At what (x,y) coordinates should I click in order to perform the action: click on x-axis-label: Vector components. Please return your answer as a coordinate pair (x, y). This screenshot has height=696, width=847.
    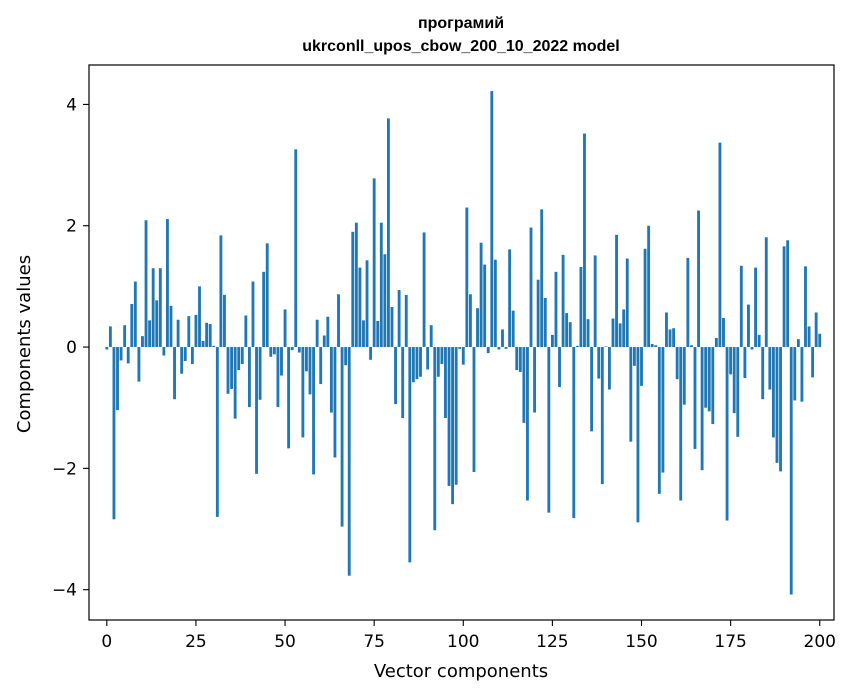
    Looking at the image, I should click on (461, 671).